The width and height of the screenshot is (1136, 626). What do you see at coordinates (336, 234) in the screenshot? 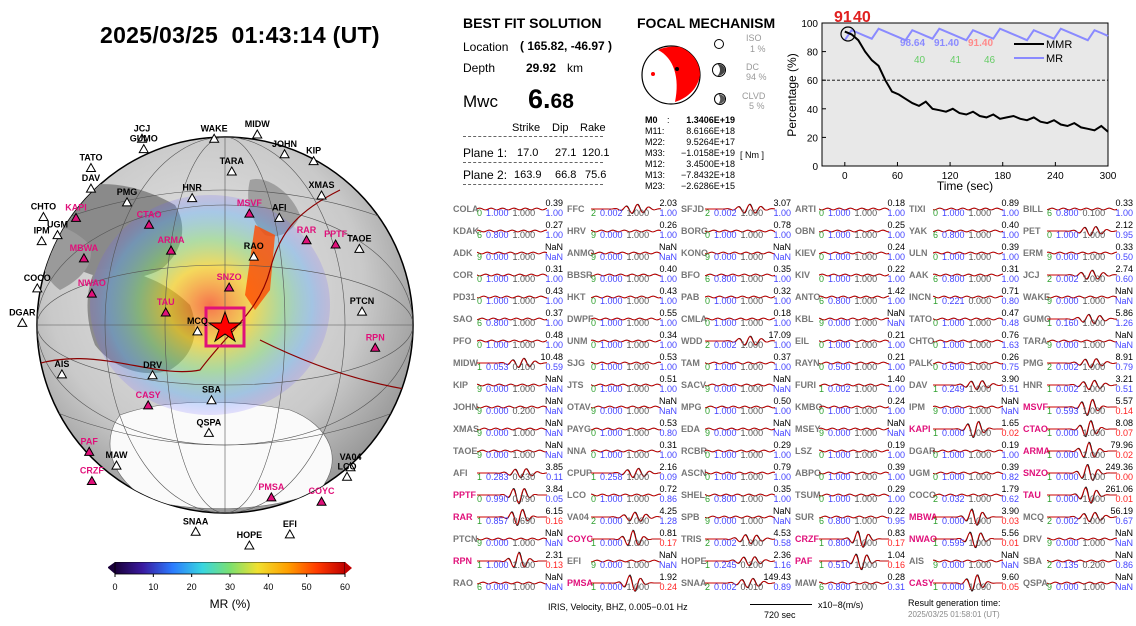
I see `station-label: PPTF` at bounding box center [336, 234].